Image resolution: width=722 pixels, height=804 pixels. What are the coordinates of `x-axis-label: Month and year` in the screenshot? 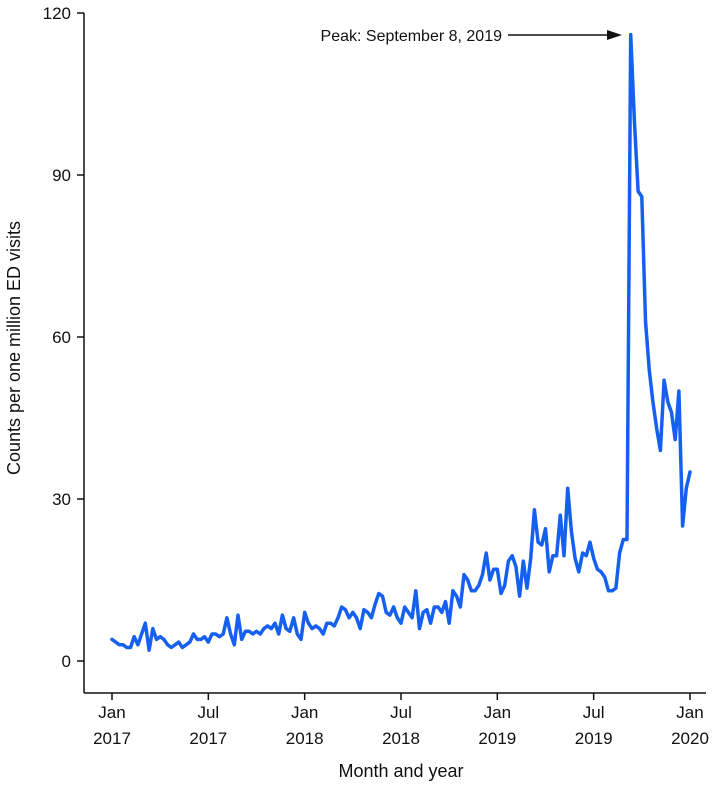 It's located at (400, 771).